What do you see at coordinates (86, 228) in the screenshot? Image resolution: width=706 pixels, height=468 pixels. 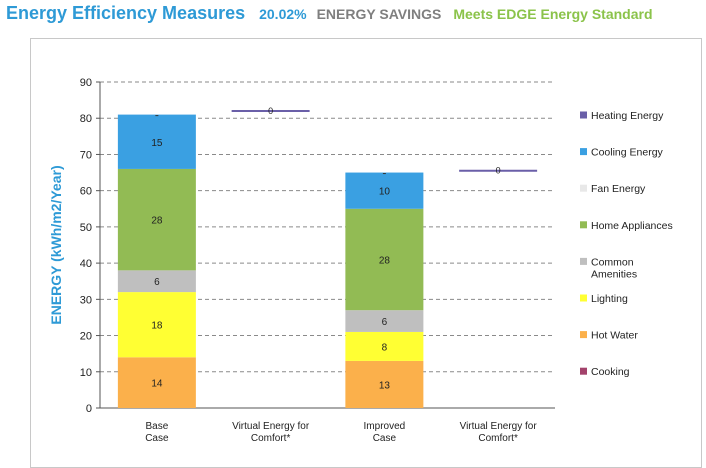 I see `y-tick-label: 50` at bounding box center [86, 228].